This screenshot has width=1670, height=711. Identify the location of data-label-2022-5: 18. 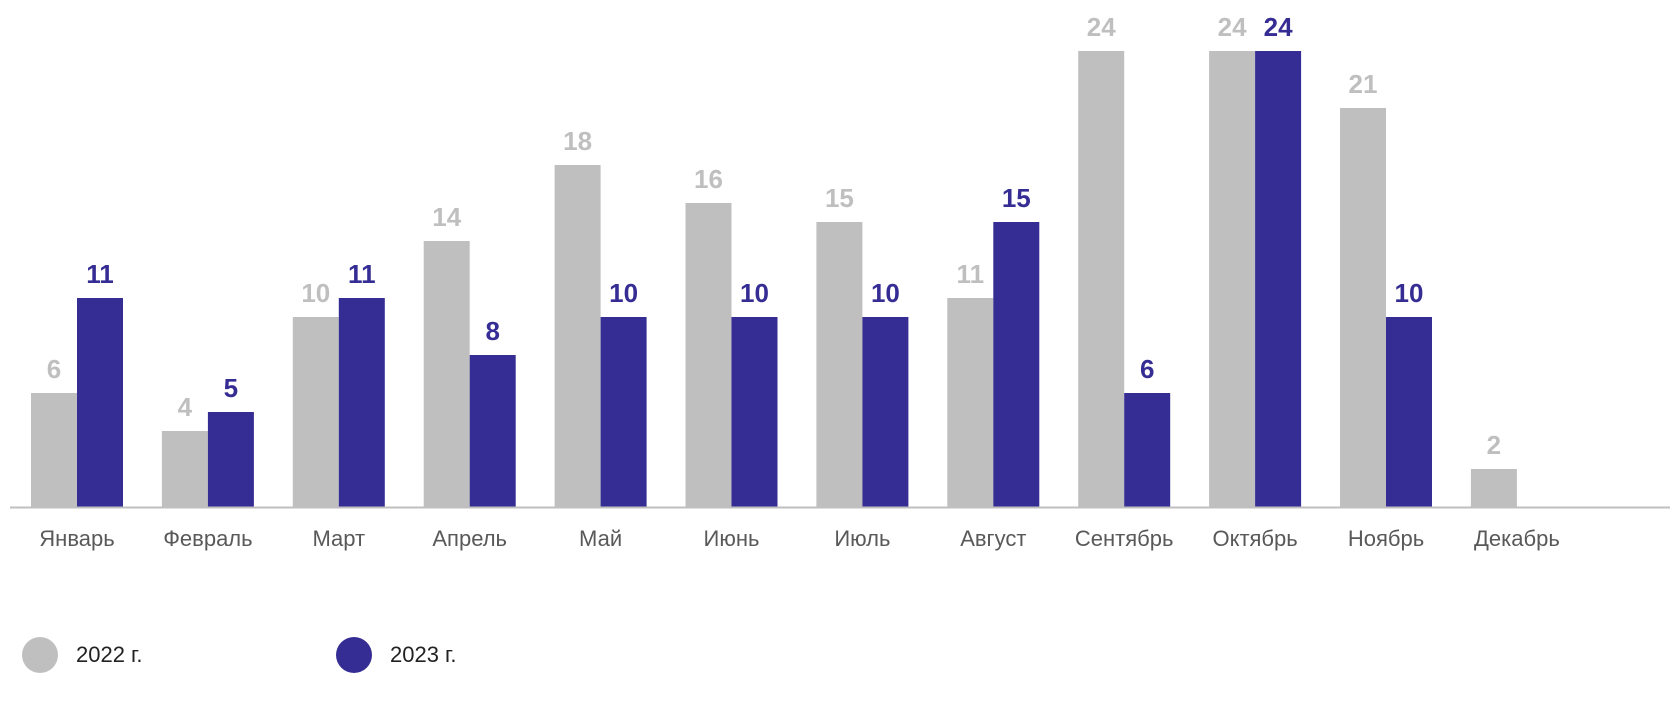
(577, 141).